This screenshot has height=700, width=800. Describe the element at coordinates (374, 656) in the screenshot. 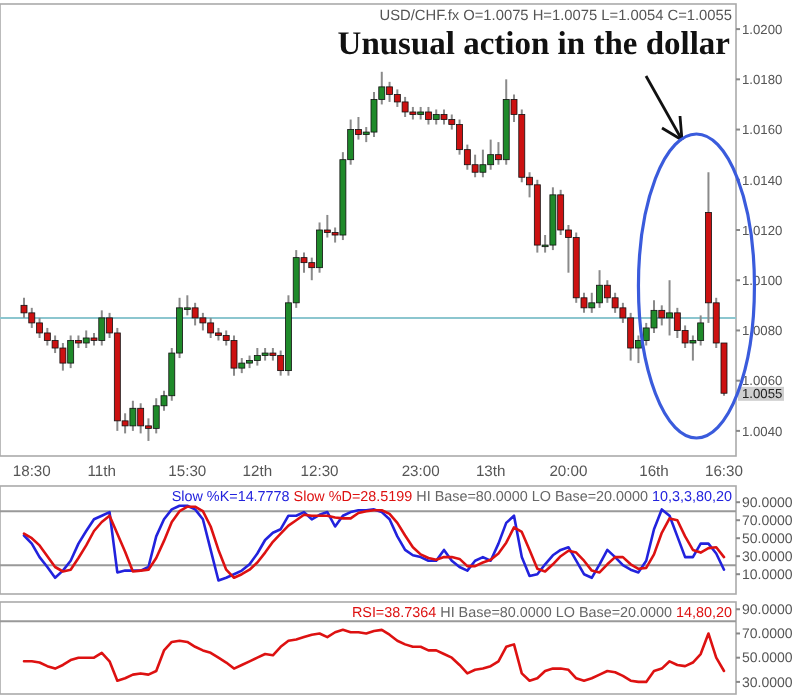

I see `line-series` at that location.